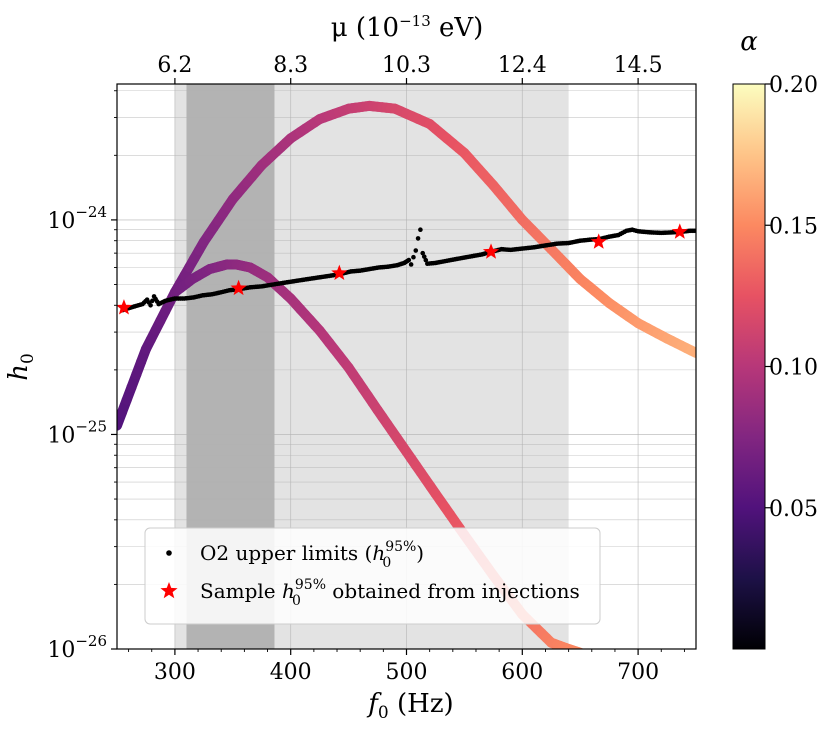 The image size is (831, 731). What do you see at coordinates (522, 65) in the screenshot?
I see `top-tick-label: 12.4` at bounding box center [522, 65].